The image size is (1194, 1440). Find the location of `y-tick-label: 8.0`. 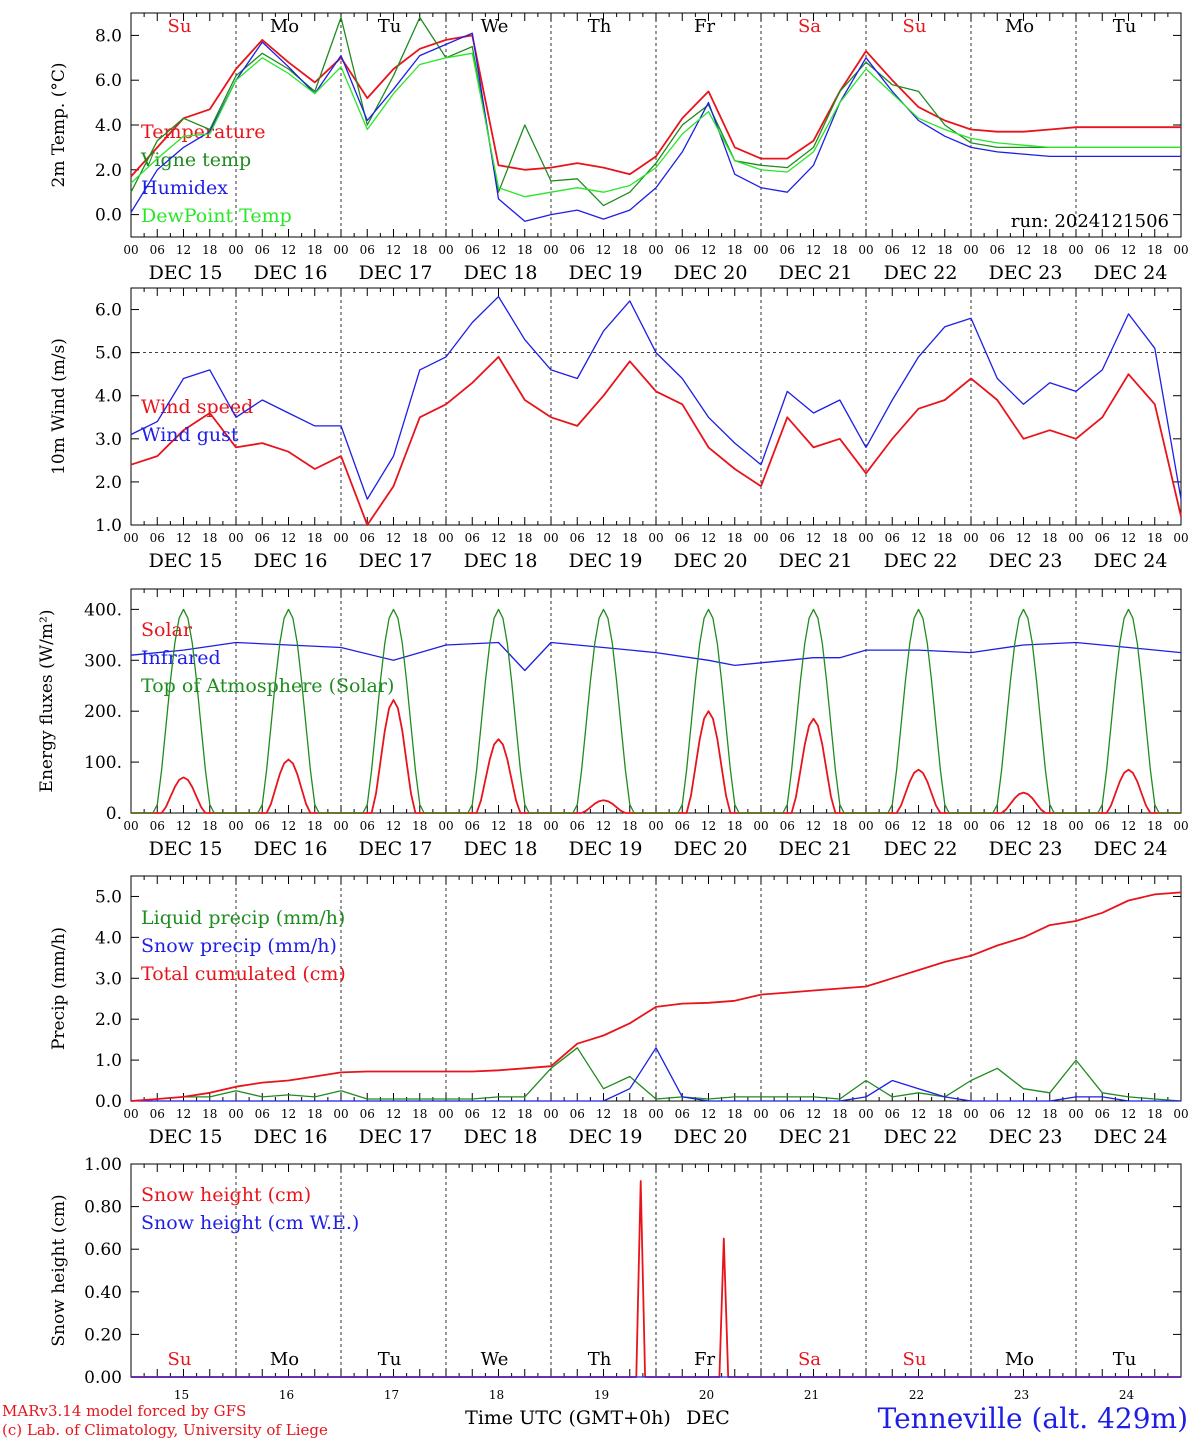

y-tick-label: 8.0 is located at coordinates (108, 36).